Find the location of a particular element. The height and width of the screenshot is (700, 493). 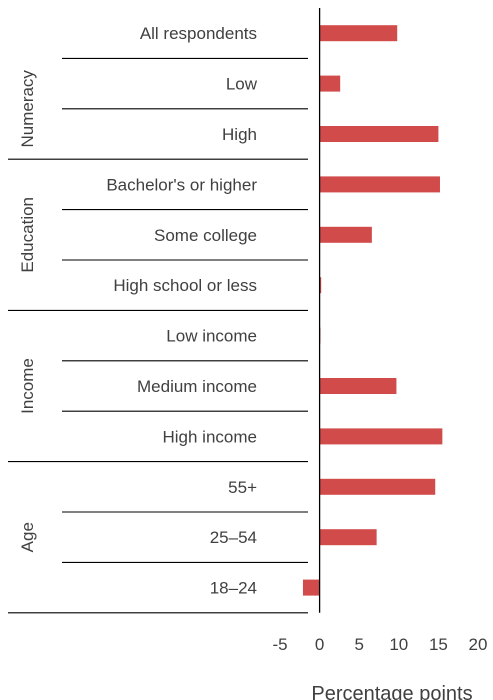

group-labels: Numeracy Education Income Age is located at coordinates (27, 311).